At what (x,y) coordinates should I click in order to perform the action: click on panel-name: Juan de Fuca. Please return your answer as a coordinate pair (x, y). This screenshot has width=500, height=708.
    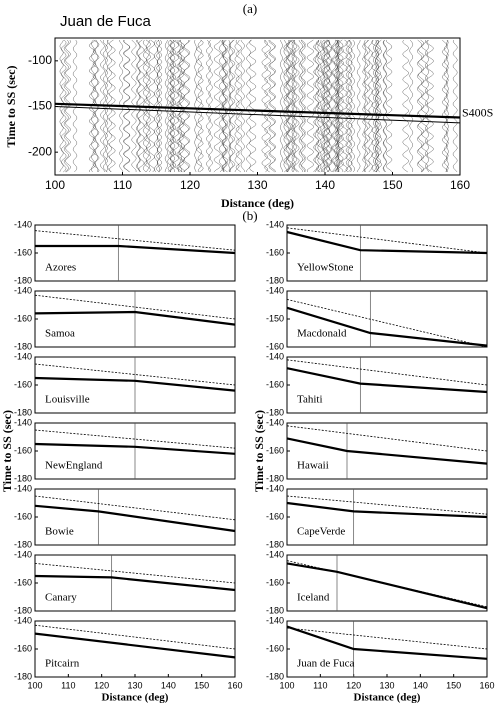
    Looking at the image, I should click on (326, 664).